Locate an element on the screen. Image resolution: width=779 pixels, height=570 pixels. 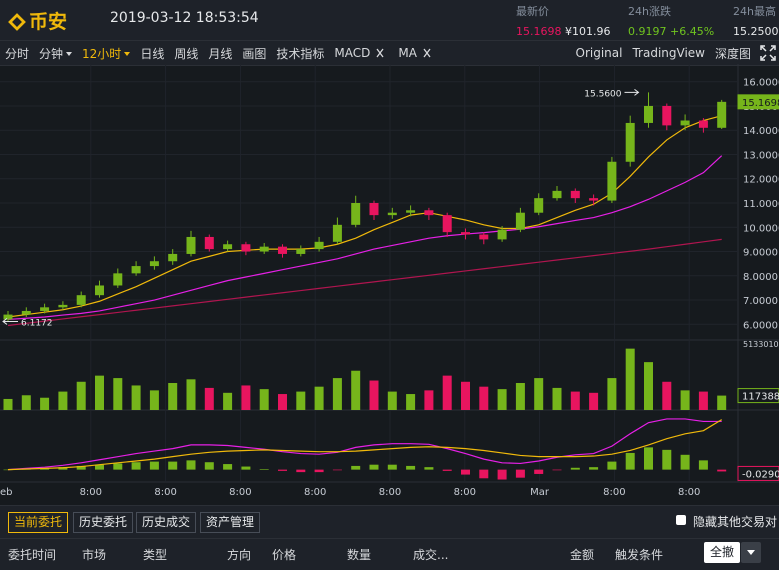
high-label: 15.5600 is located at coordinates (602, 94).